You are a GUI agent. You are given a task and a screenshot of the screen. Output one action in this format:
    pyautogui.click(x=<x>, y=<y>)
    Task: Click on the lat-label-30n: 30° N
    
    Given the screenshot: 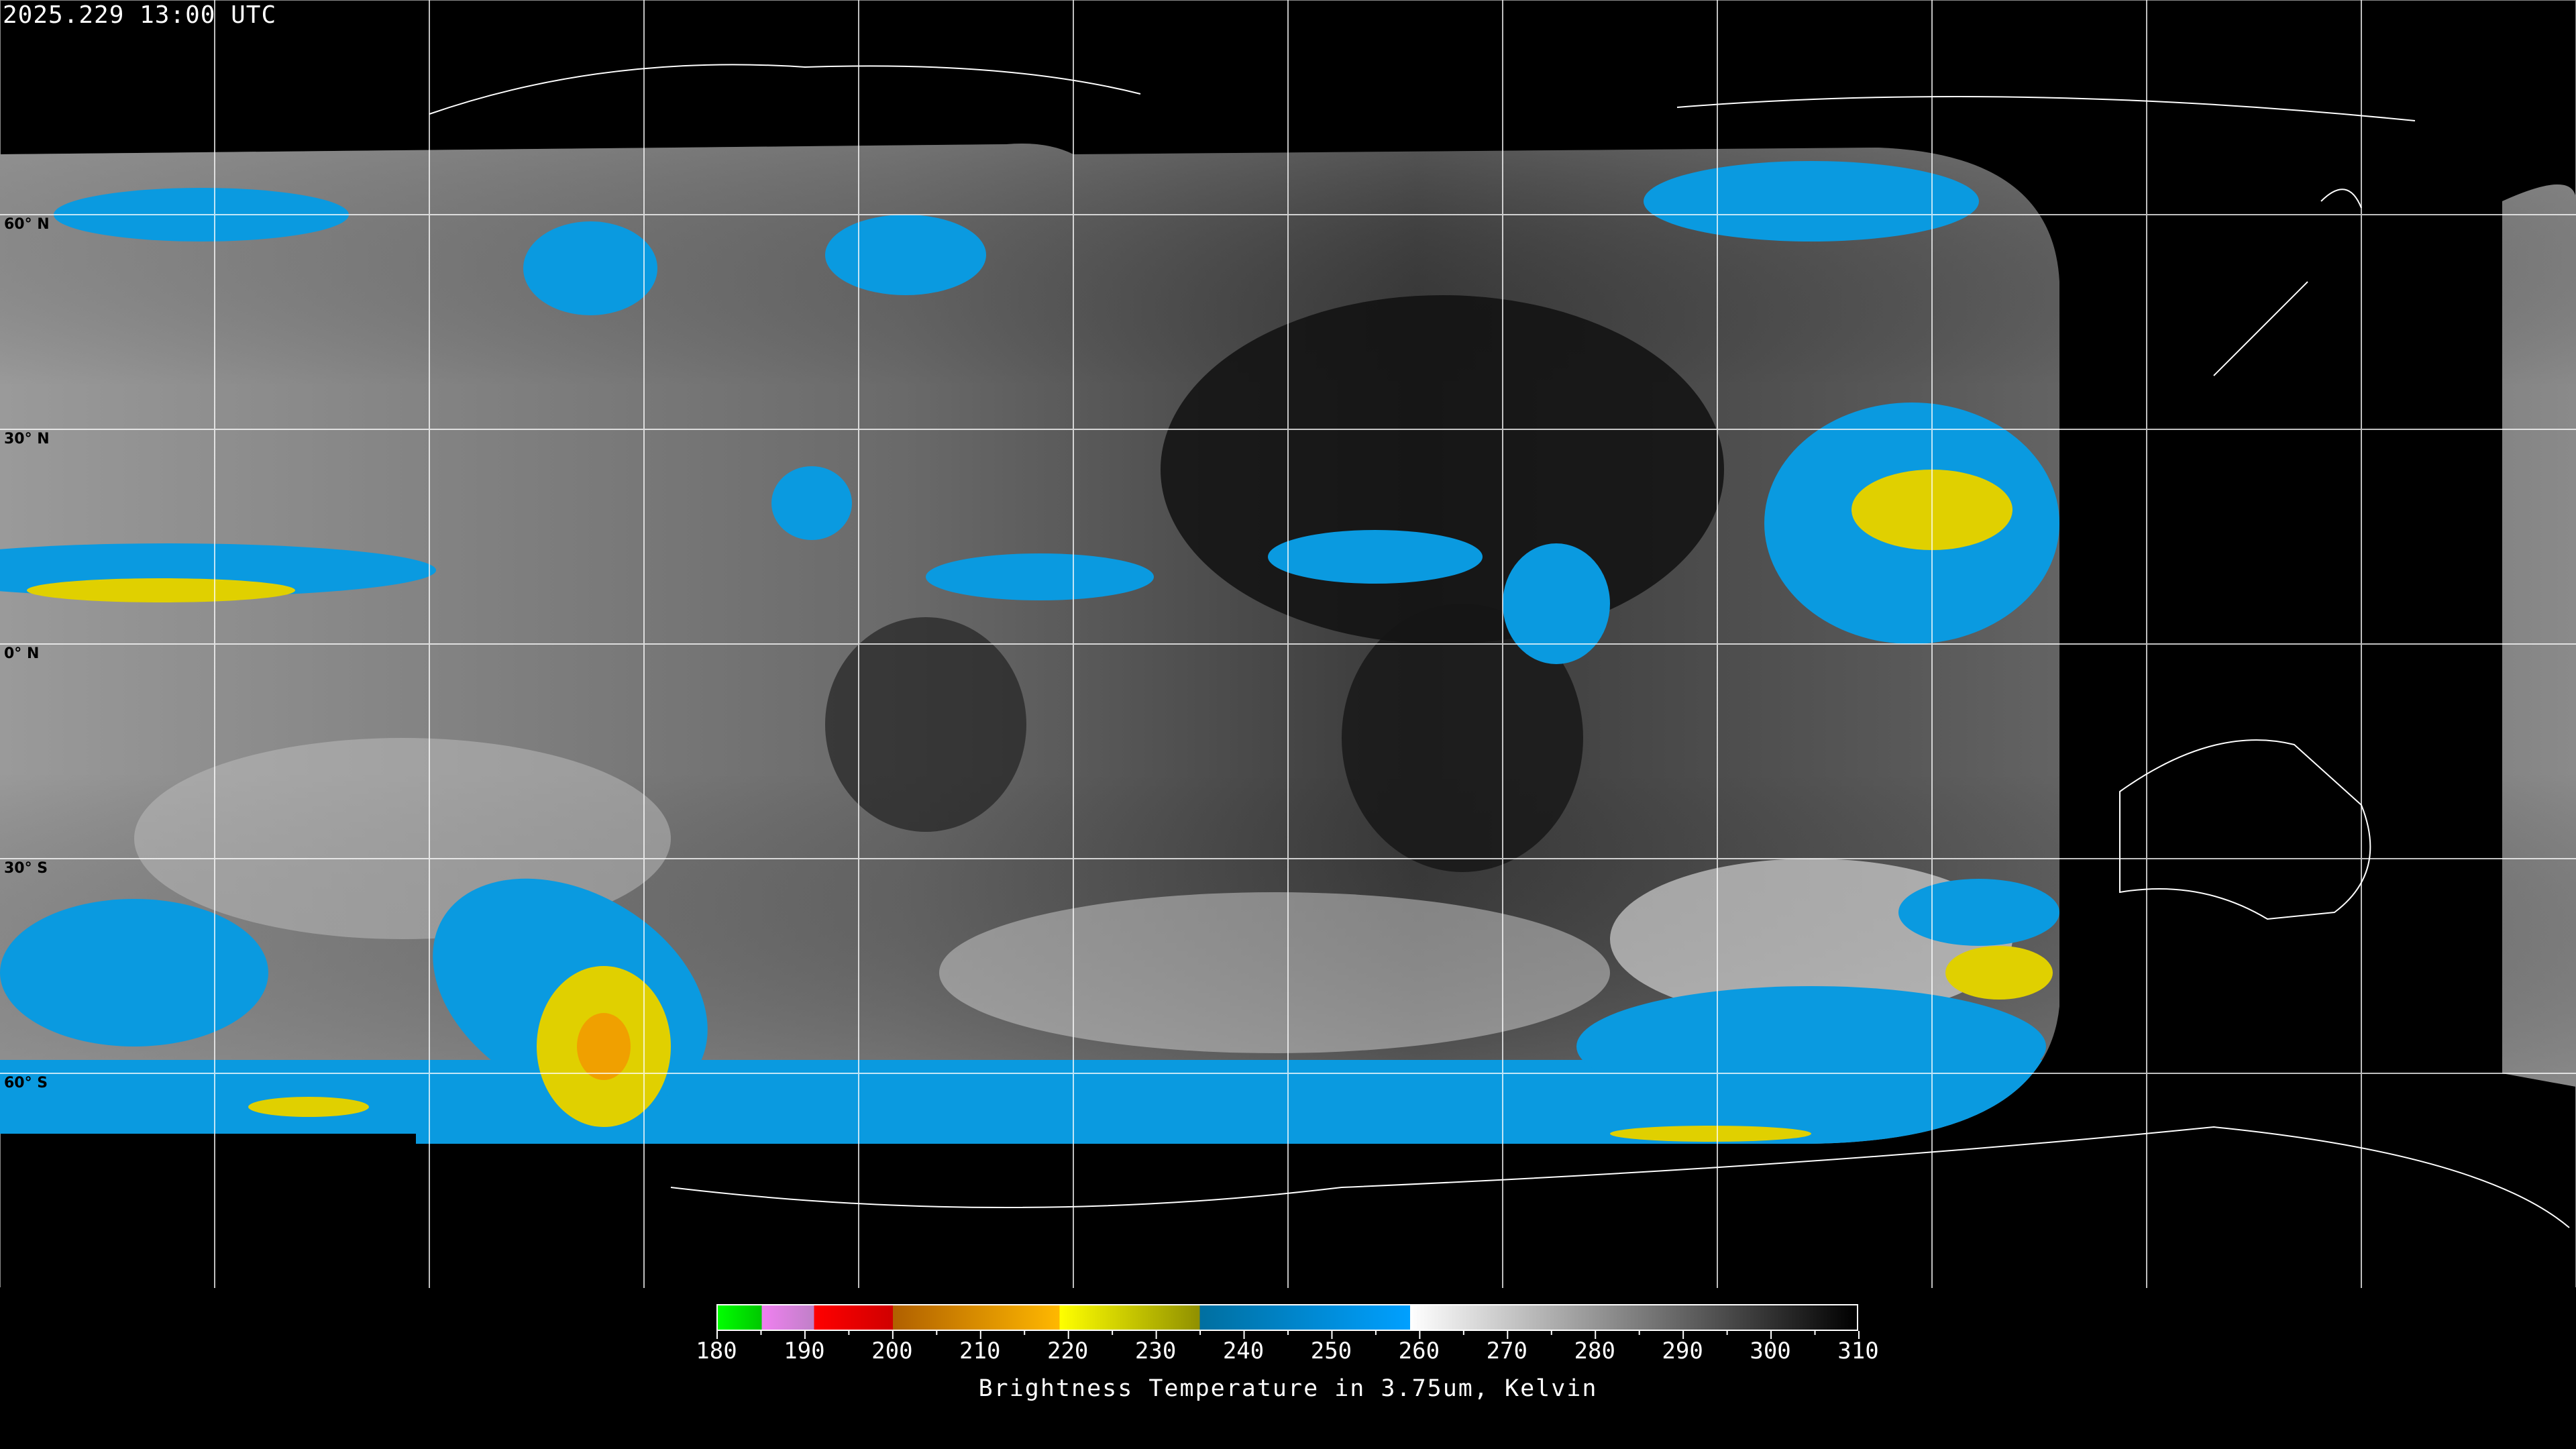 What is the action you would take?
    pyautogui.click(x=27, y=439)
    